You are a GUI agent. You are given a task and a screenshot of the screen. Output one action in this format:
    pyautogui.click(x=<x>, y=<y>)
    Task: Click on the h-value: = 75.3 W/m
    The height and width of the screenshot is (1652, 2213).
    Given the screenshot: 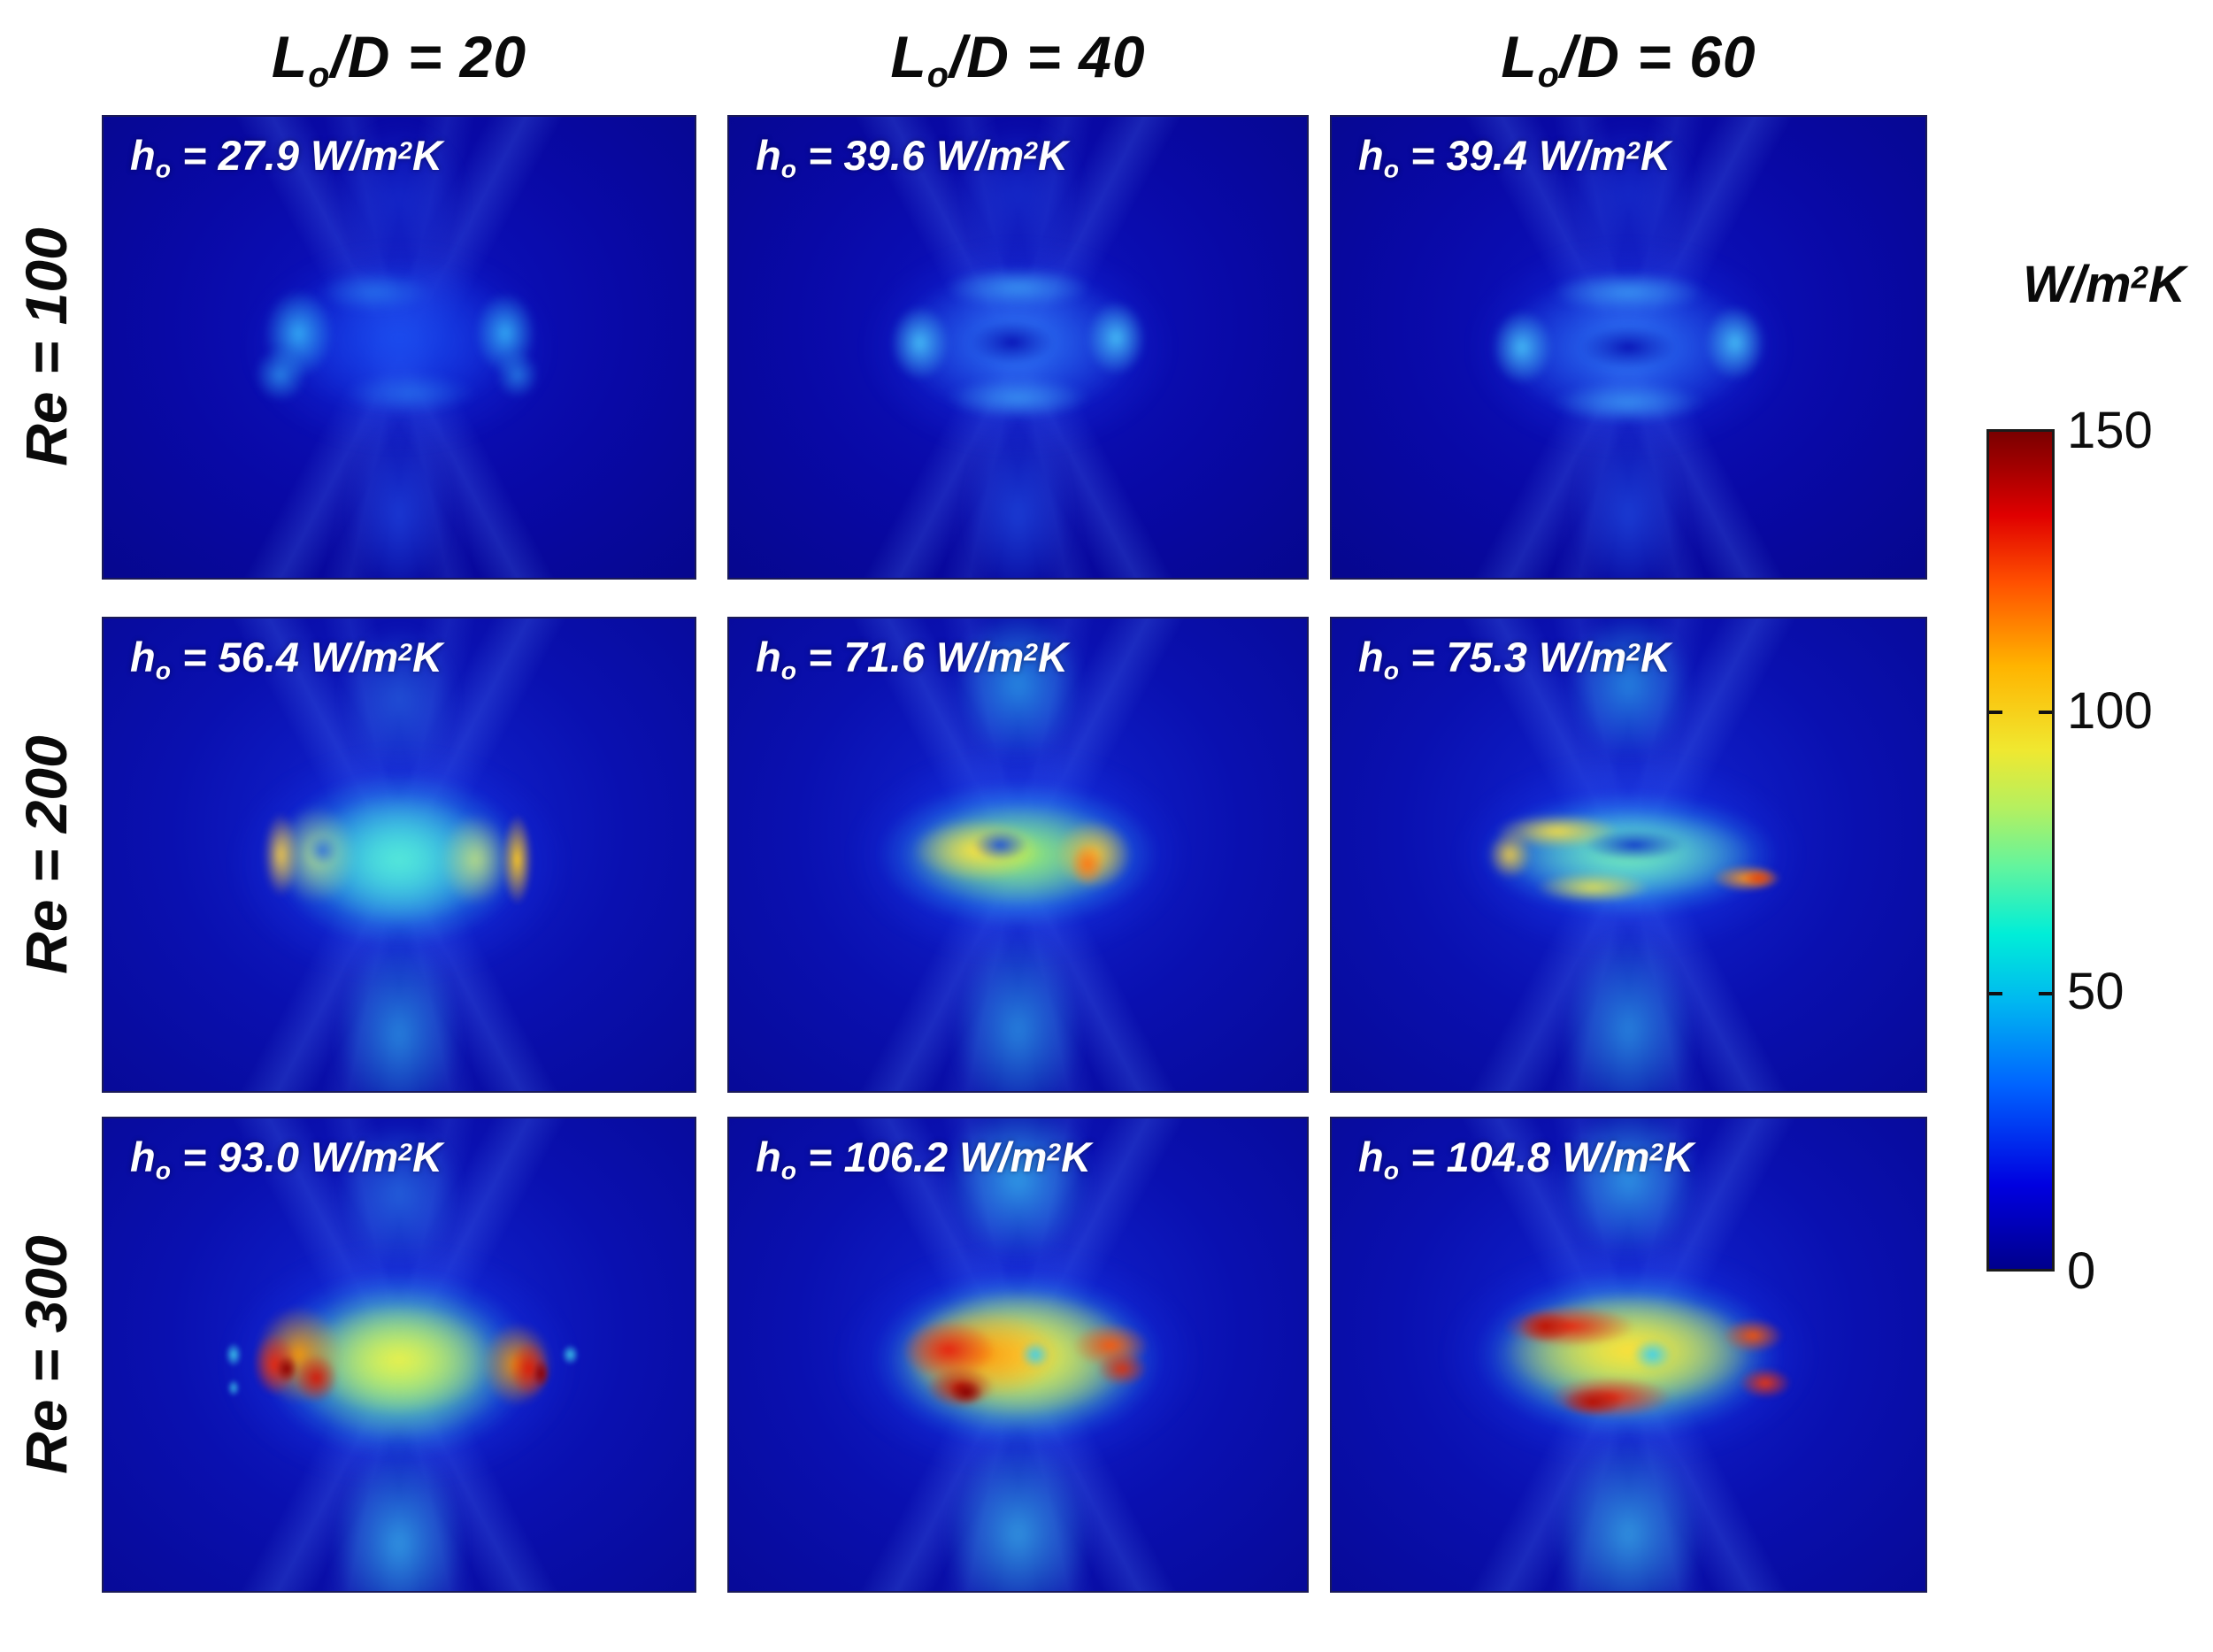 What is the action you would take?
    pyautogui.click(x=1512, y=657)
    